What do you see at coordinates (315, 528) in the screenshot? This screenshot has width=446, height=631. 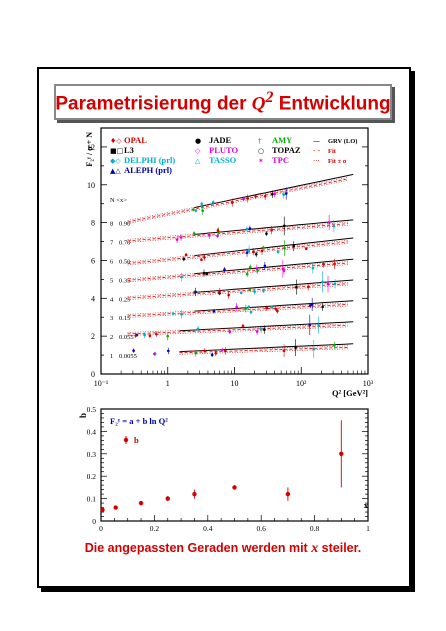 I see `x-tick-label: 0.8` at bounding box center [315, 528].